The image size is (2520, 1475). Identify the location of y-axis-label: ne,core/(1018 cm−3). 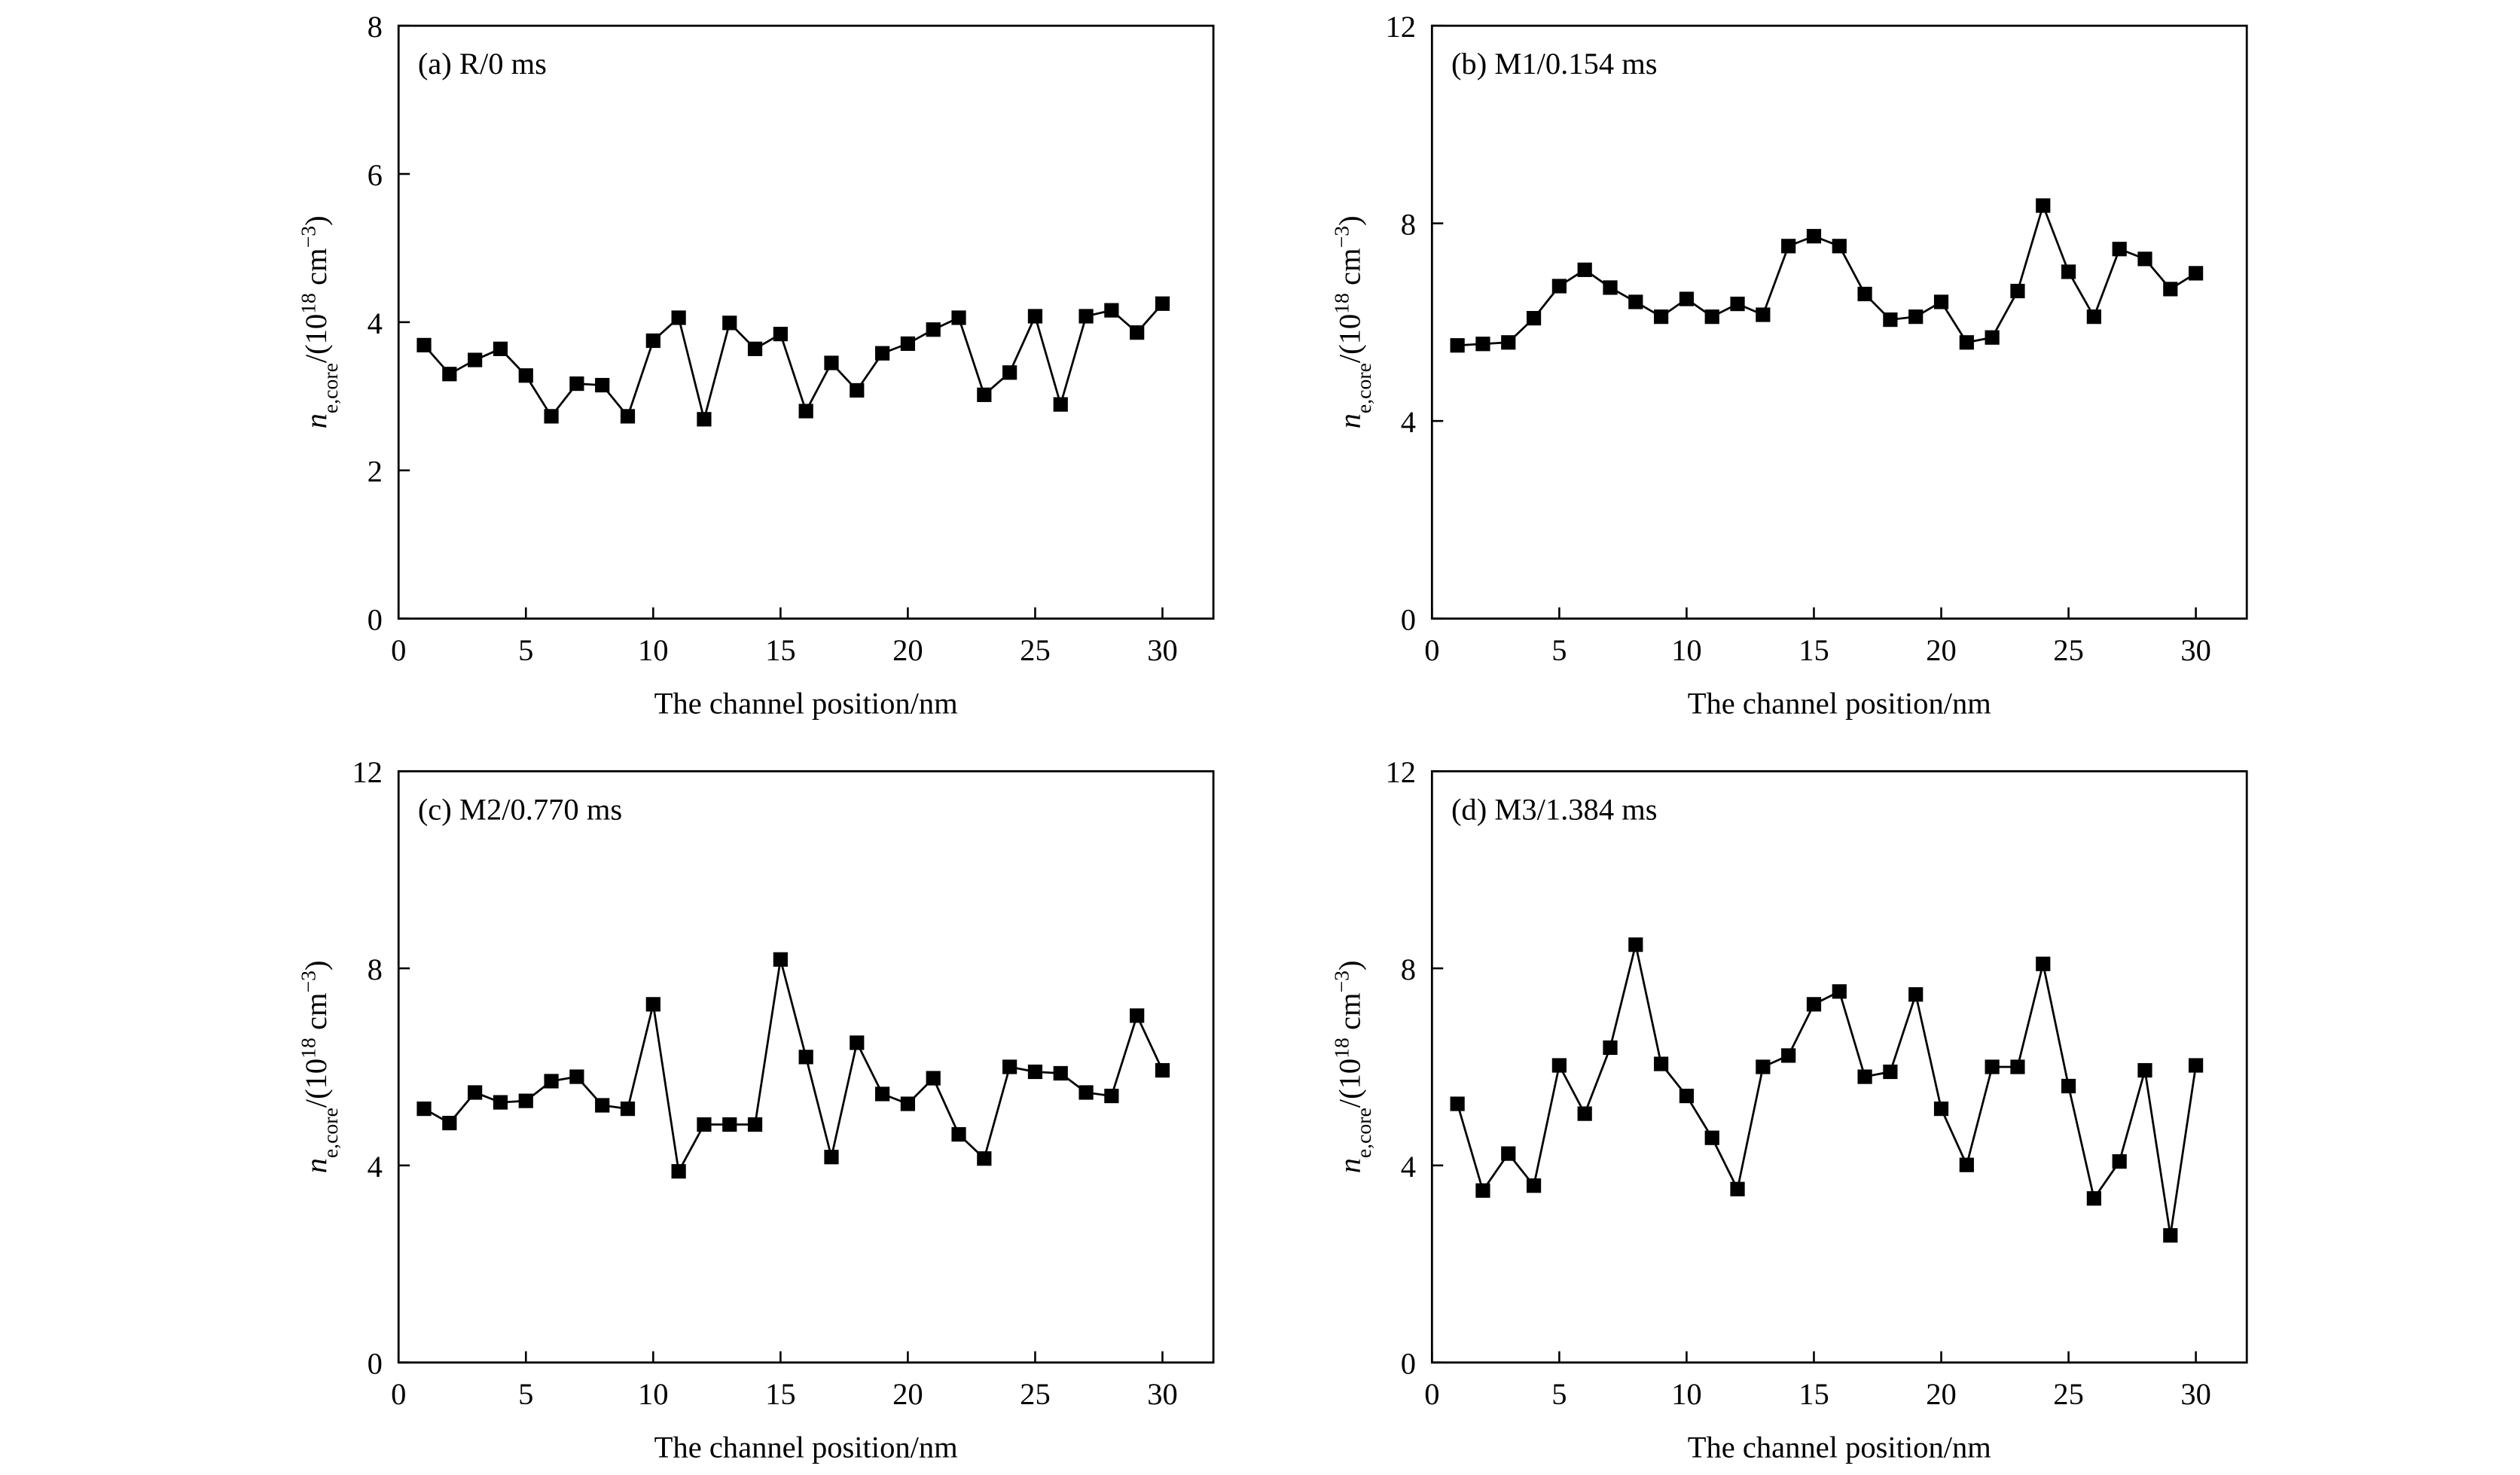
(320, 321).